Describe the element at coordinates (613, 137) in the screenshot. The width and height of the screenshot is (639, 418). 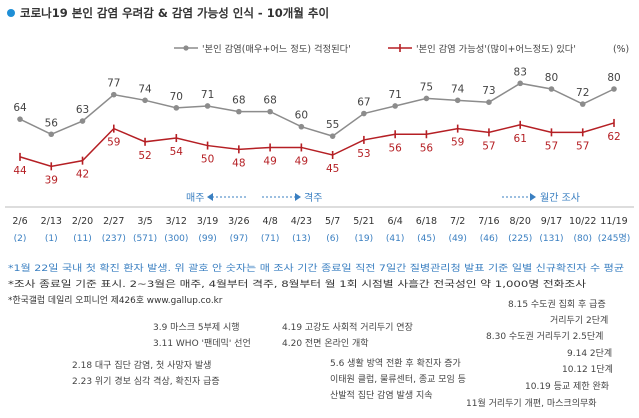
I see `data-label: 62` at that location.